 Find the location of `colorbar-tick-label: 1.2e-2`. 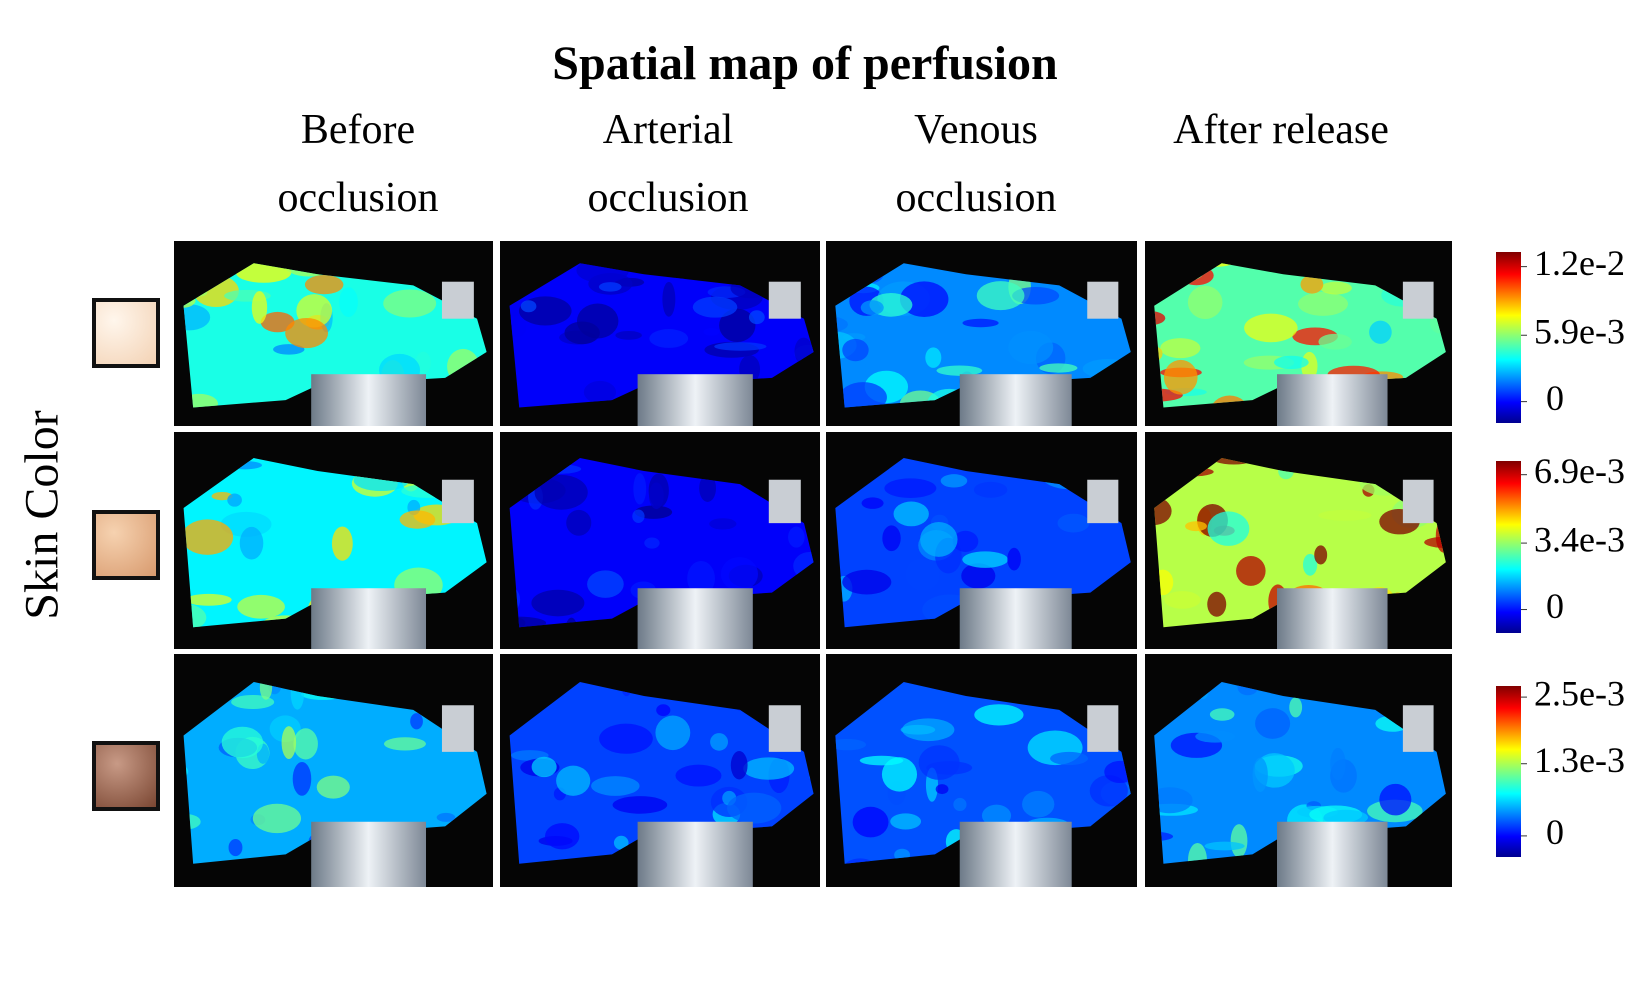

colorbar-tick-label: 1.2e-2 is located at coordinates (1579, 263).